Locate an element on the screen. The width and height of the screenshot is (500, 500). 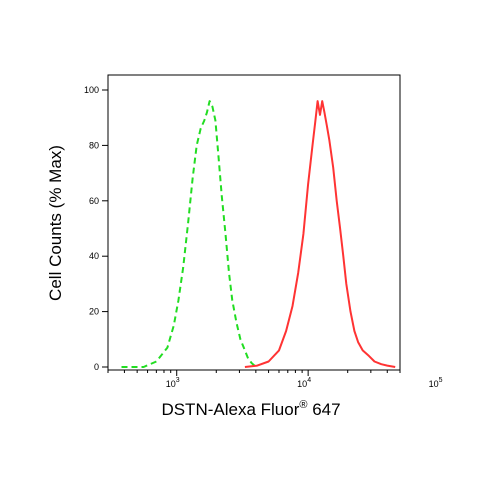
series-line-control is located at coordinates (189, 234).